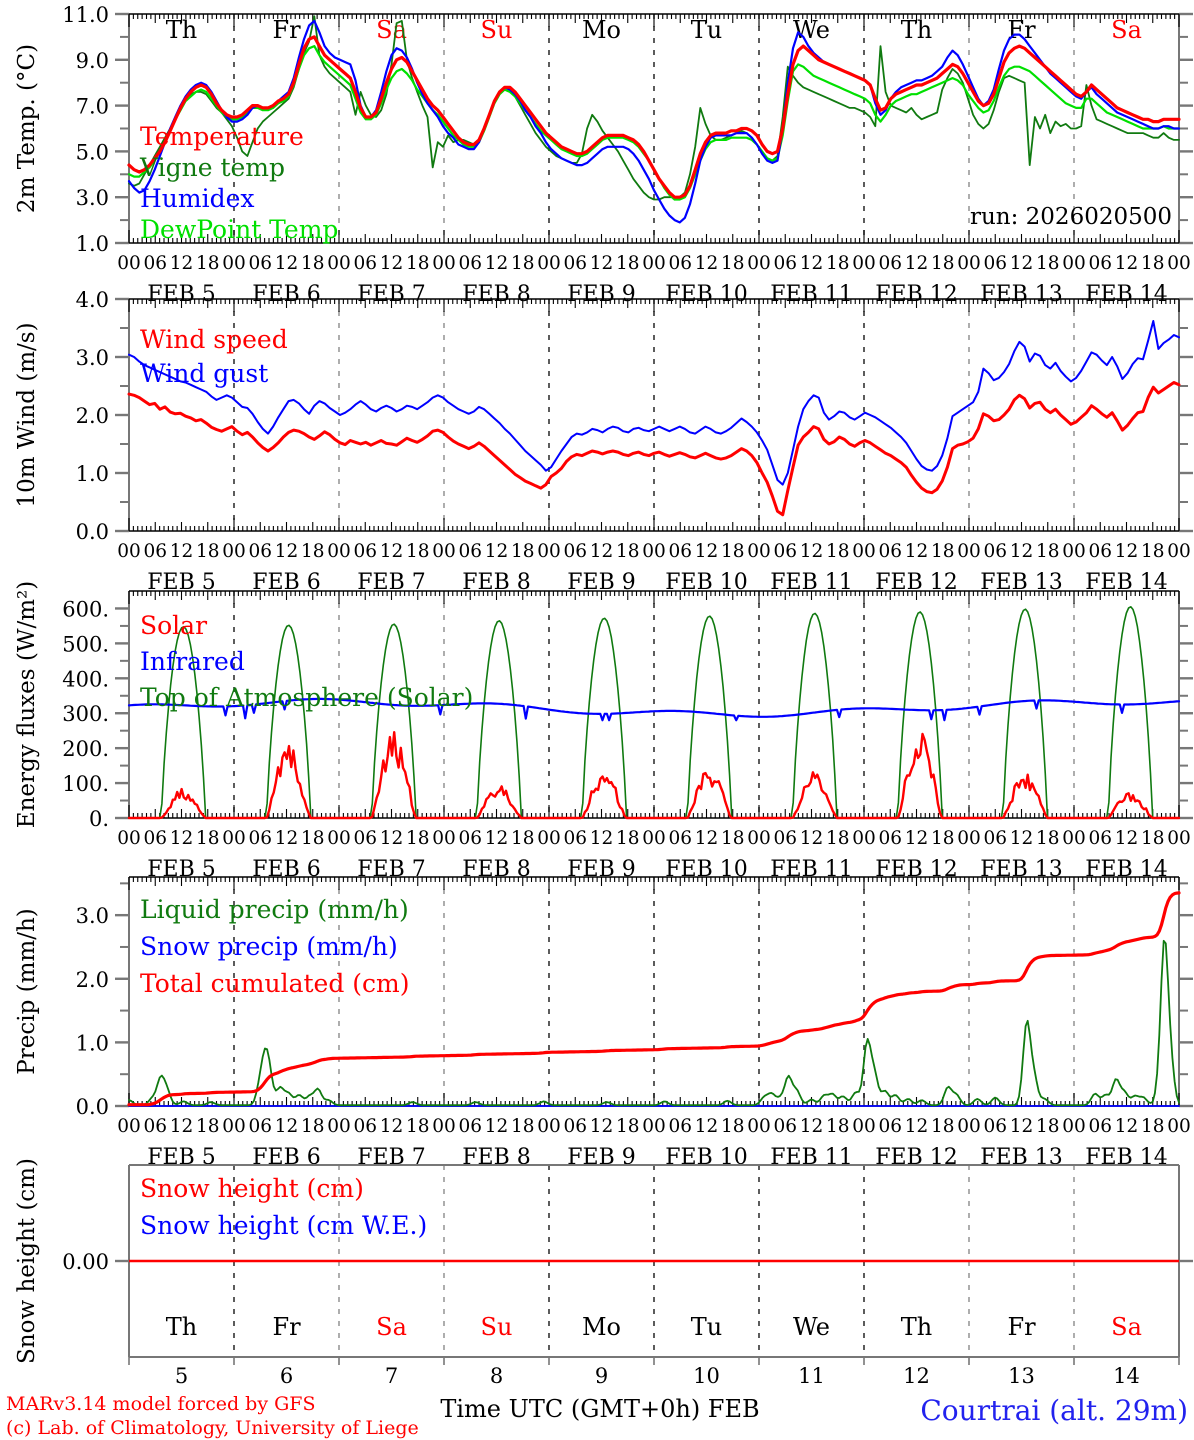 This screenshot has width=1194, height=1440. Describe the element at coordinates (1021, 1157) in the screenshot. I see `x-date-label: FEB 13` at that location.